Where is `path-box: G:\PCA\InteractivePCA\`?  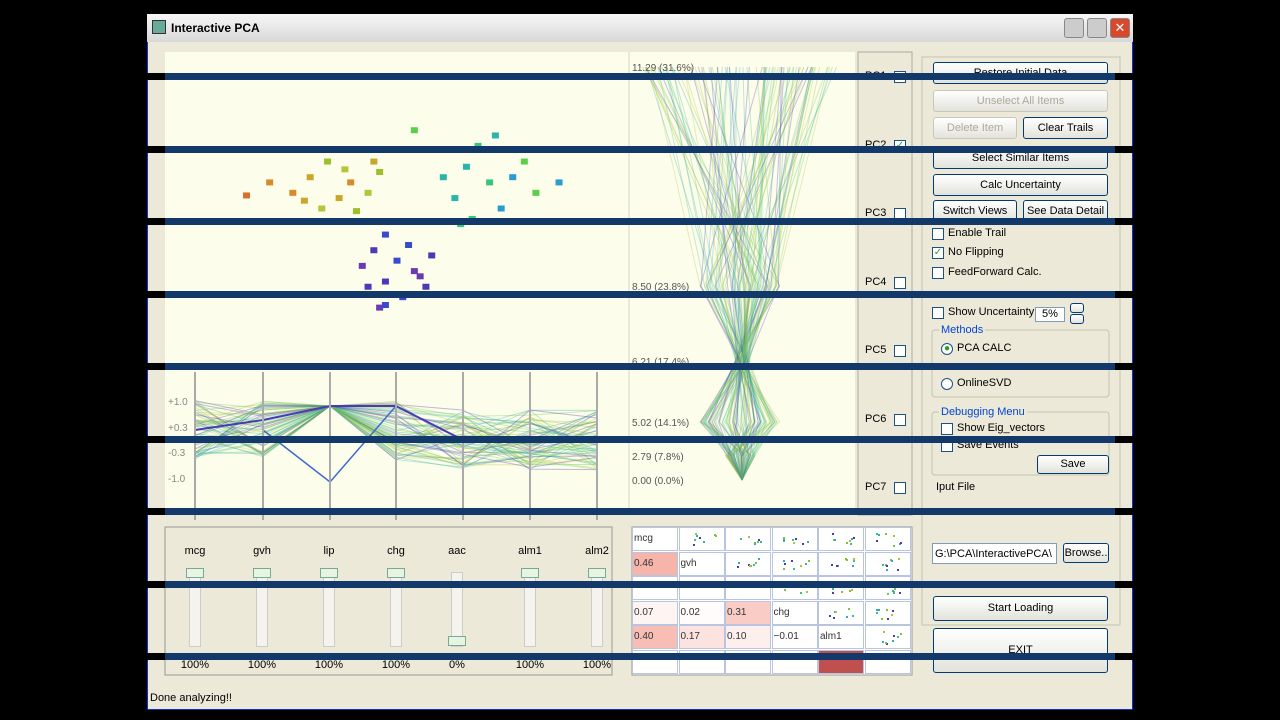 path-box: G:\PCA\InteractivePCA\ is located at coordinates (994, 553).